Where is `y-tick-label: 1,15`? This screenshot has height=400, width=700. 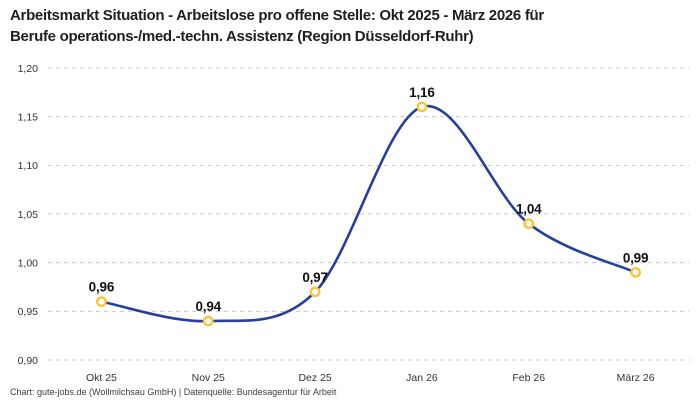
y-tick-label: 1,15 is located at coordinates (28, 117).